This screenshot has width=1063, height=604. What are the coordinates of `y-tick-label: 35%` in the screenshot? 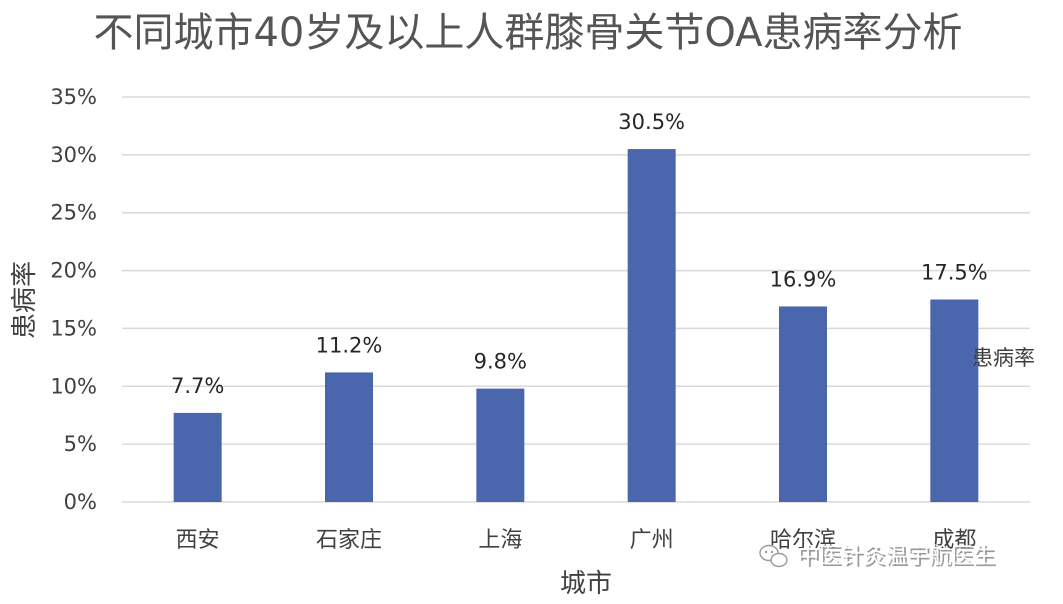 It's located at (73, 97).